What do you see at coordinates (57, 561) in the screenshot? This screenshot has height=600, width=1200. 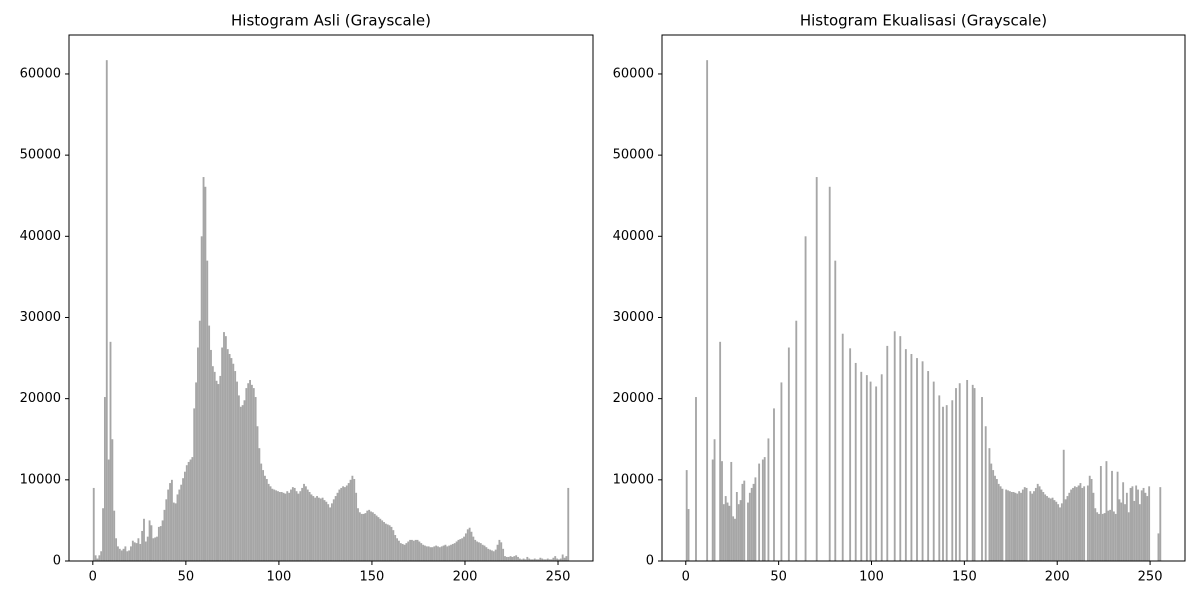 I see `y-tick-label: 0` at bounding box center [57, 561].